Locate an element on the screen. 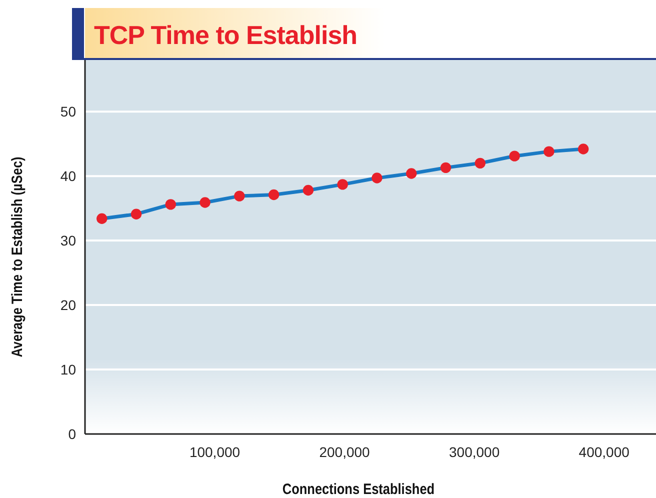 This screenshot has width=656, height=498. x-tick-label: 200,000 is located at coordinates (344, 452).